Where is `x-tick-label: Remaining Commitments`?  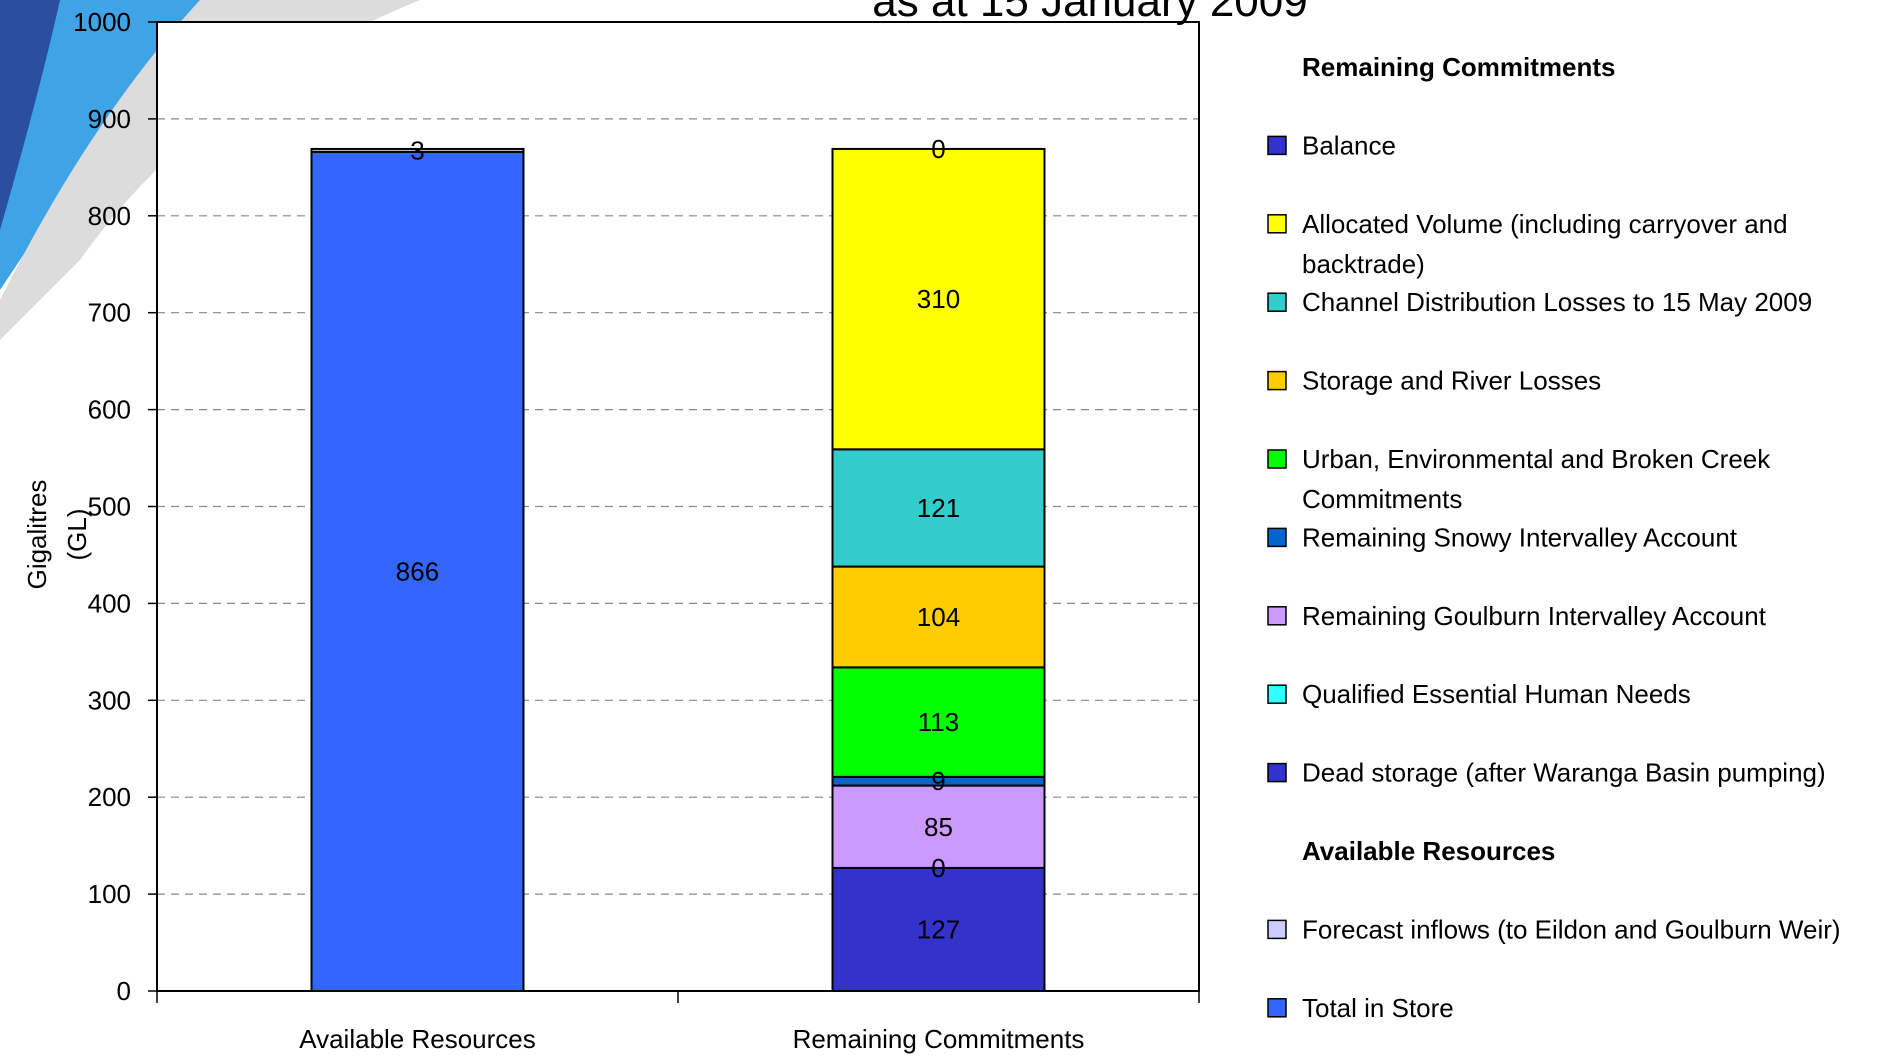
x-tick-label: Remaining Commitments is located at coordinates (939, 1039).